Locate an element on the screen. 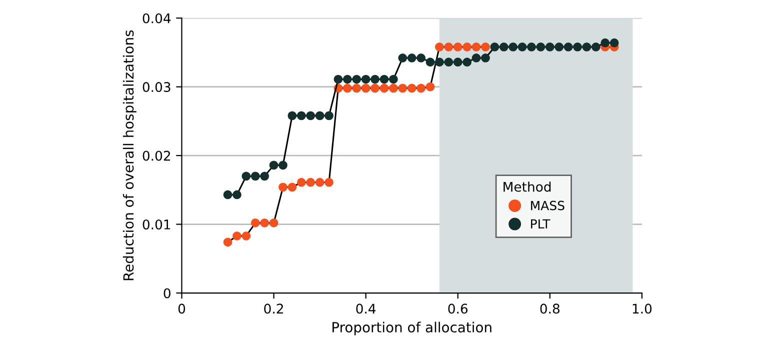 This screenshot has width=780, height=348. x-tick-label: 0 is located at coordinates (182, 309).